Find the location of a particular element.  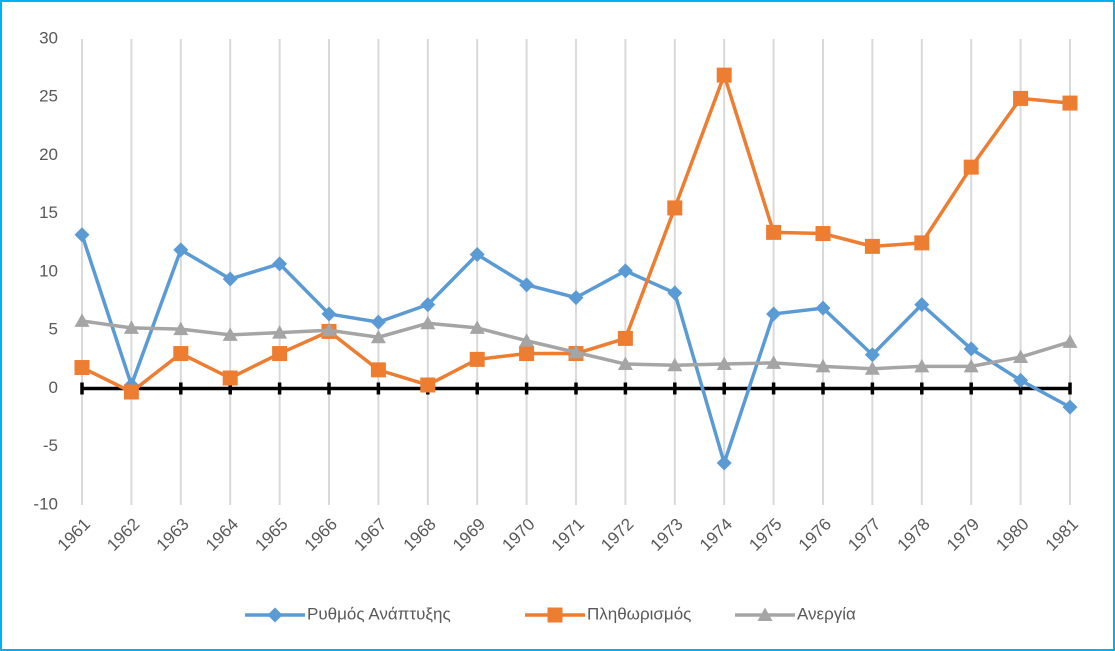

y-tick-label: 0 is located at coordinates (53, 387).